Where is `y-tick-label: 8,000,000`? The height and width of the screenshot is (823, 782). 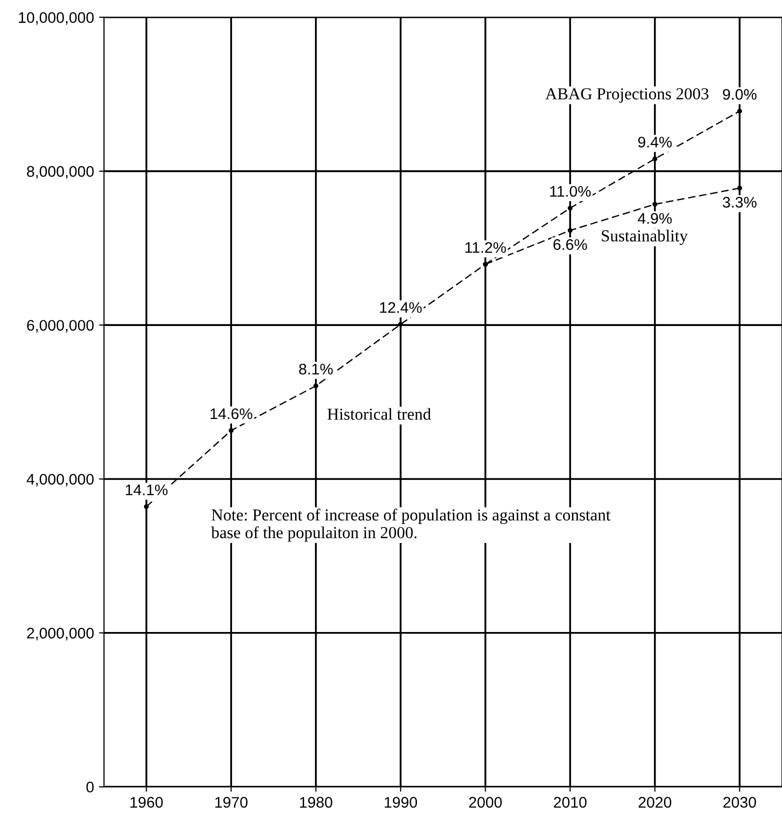 y-tick-label: 8,000,000 is located at coordinates (60, 172).